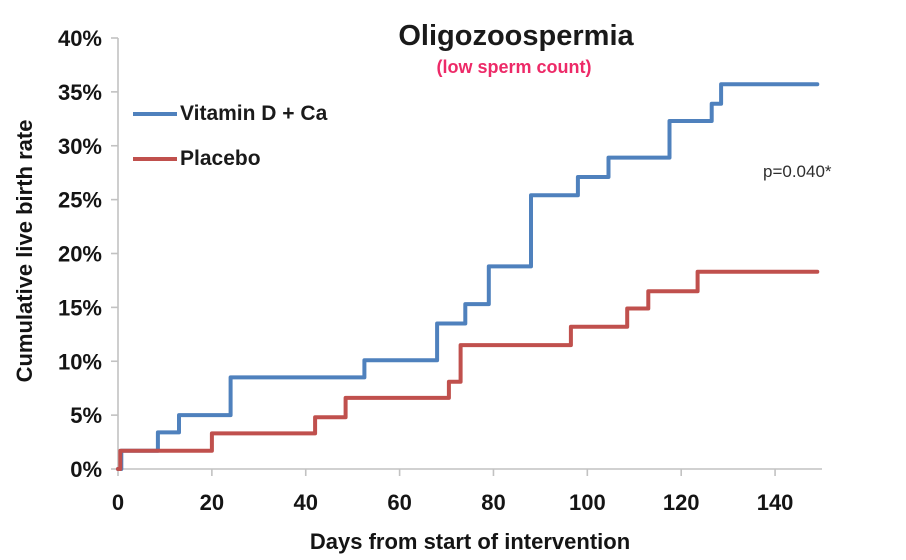 Image resolution: width=906 pixels, height=560 pixels. I want to click on legend-item-placebo: Placebo, so click(197, 158).